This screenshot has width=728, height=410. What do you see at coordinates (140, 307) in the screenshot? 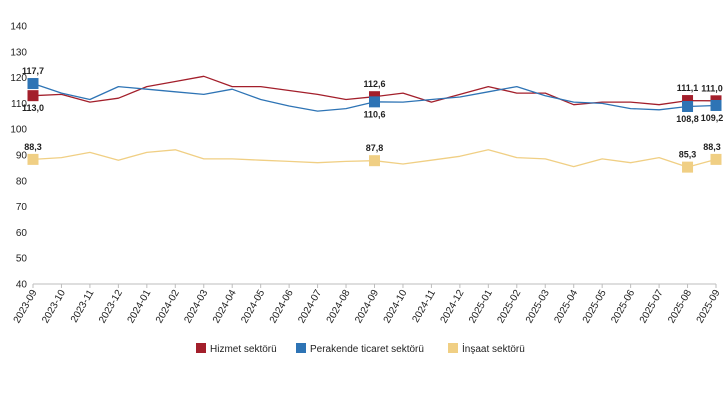
I see `x-tick-label: 2024-01` at bounding box center [140, 307].